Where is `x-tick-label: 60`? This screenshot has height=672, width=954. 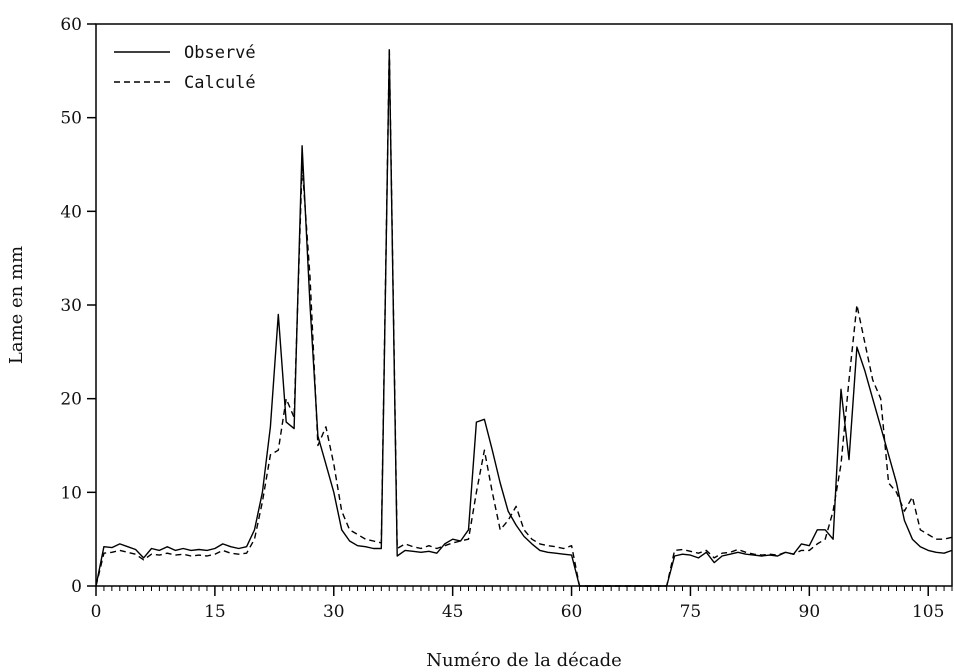 x-tick-label: 60 is located at coordinates (572, 612).